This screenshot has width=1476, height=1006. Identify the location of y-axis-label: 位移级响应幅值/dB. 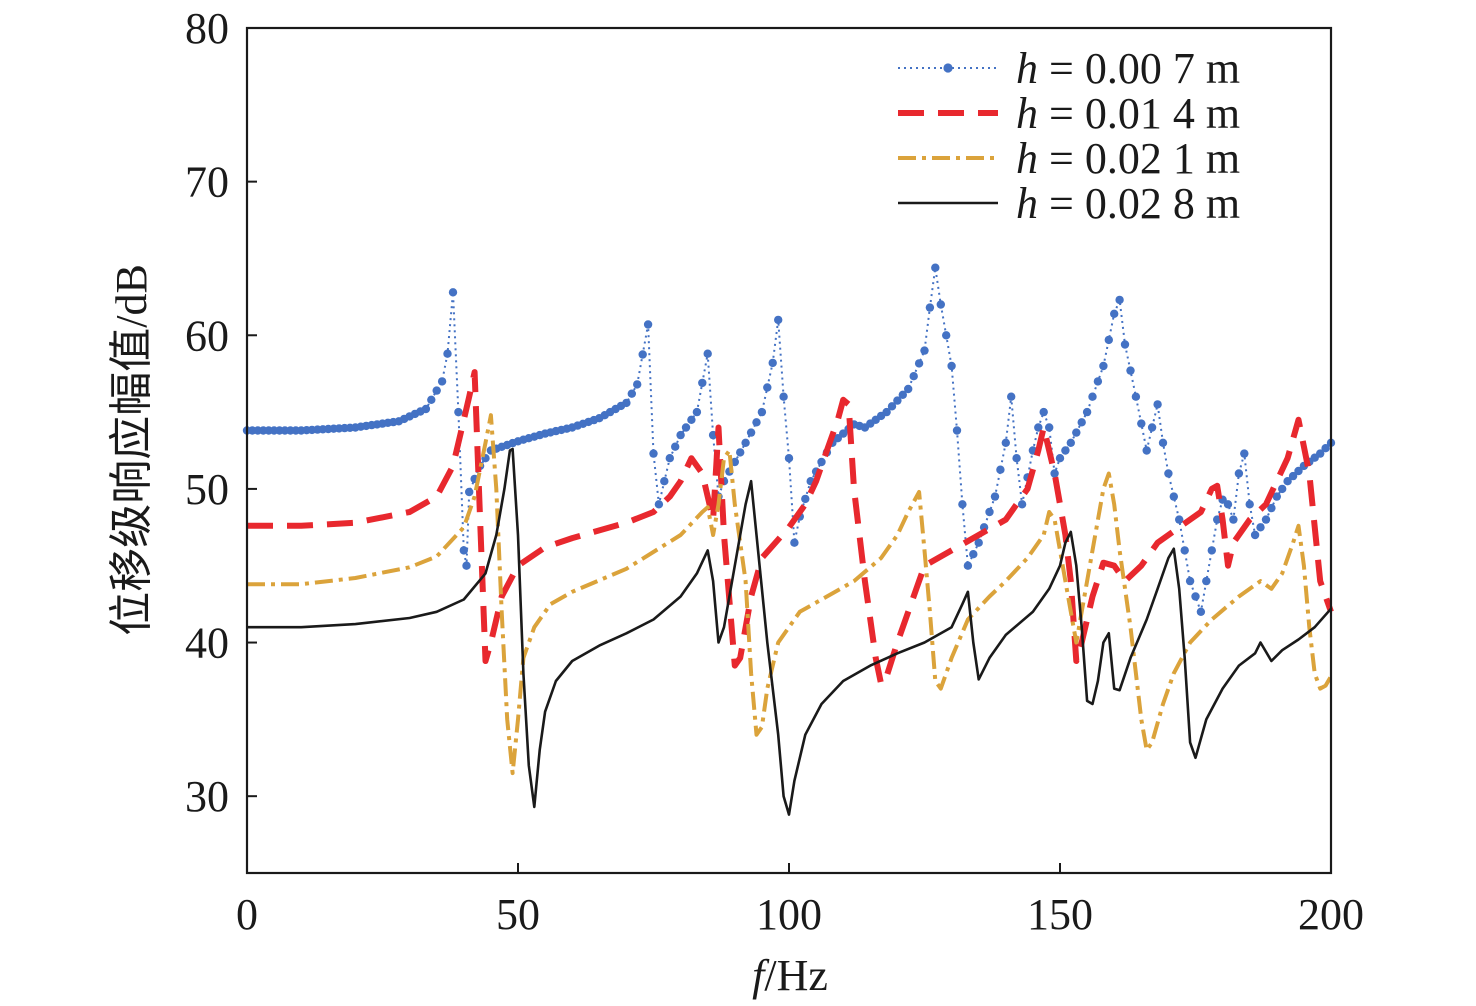
(131, 450).